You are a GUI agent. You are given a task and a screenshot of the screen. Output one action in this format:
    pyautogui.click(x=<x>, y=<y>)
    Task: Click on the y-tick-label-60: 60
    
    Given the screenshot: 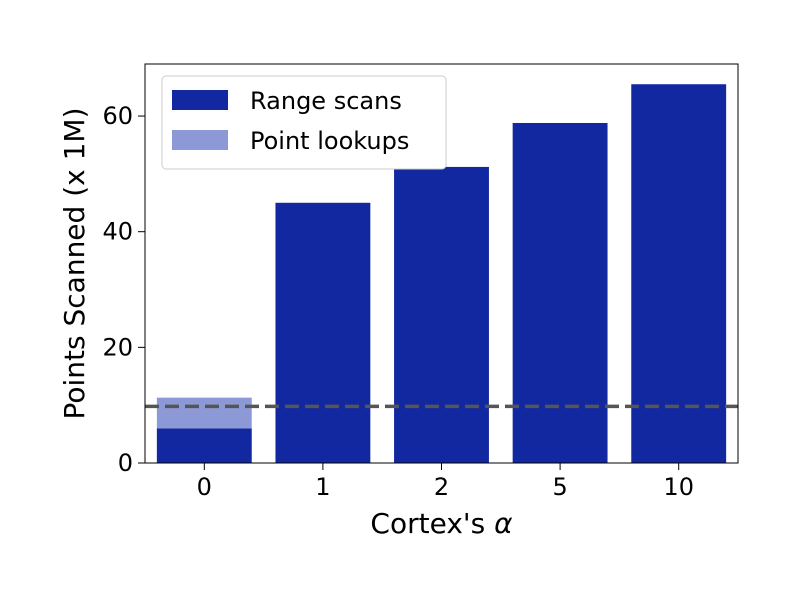 What is the action you would take?
    pyautogui.click(x=117, y=116)
    